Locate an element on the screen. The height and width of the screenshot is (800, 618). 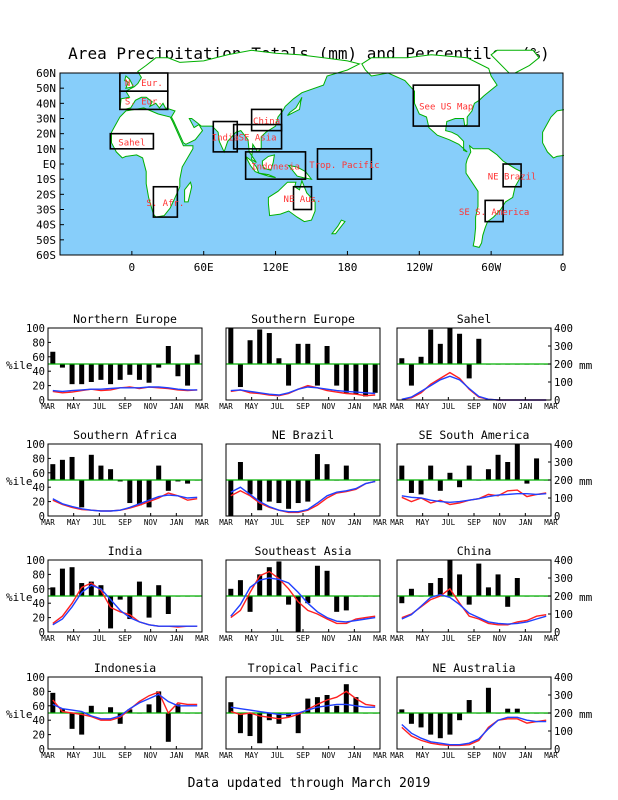
region-label: NE Brazil is located at coordinates (512, 177).